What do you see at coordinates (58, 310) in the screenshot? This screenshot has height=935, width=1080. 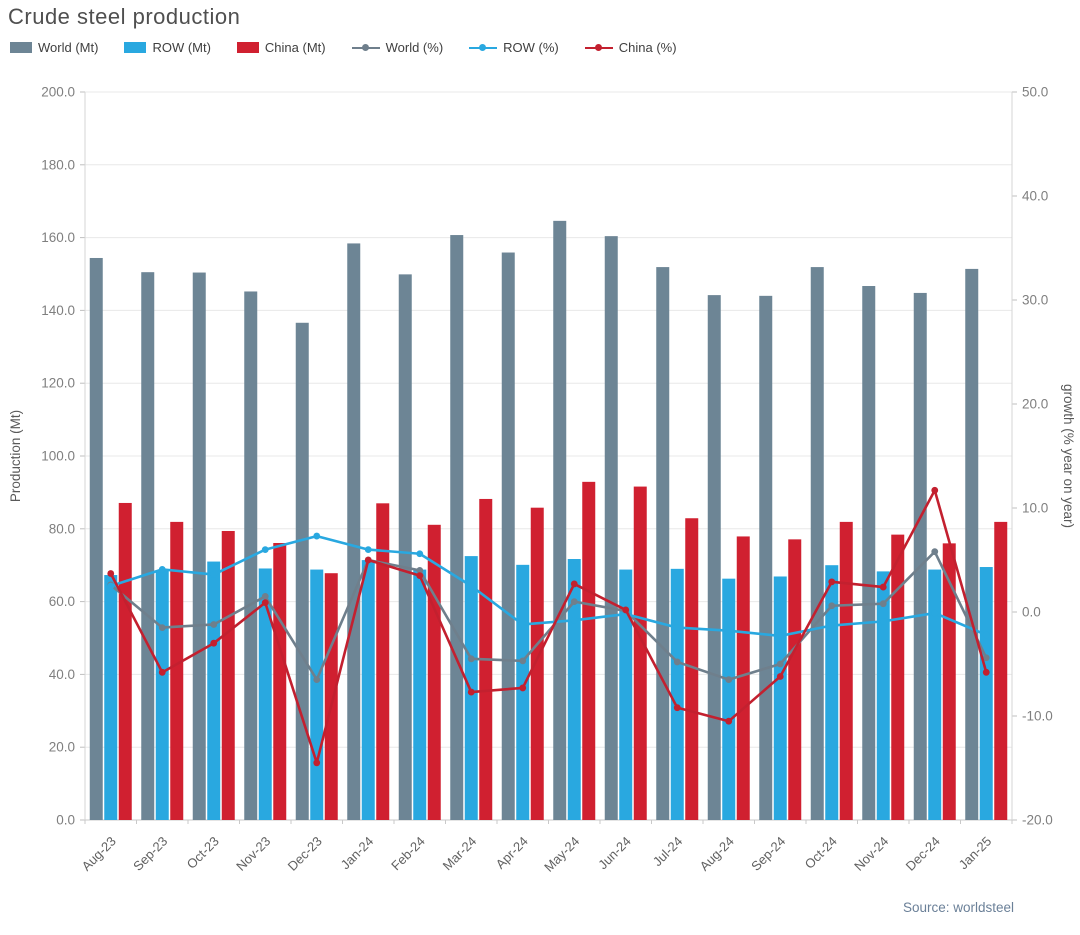 I see `y-axis-left-tick-label: 140.0` at bounding box center [58, 310].